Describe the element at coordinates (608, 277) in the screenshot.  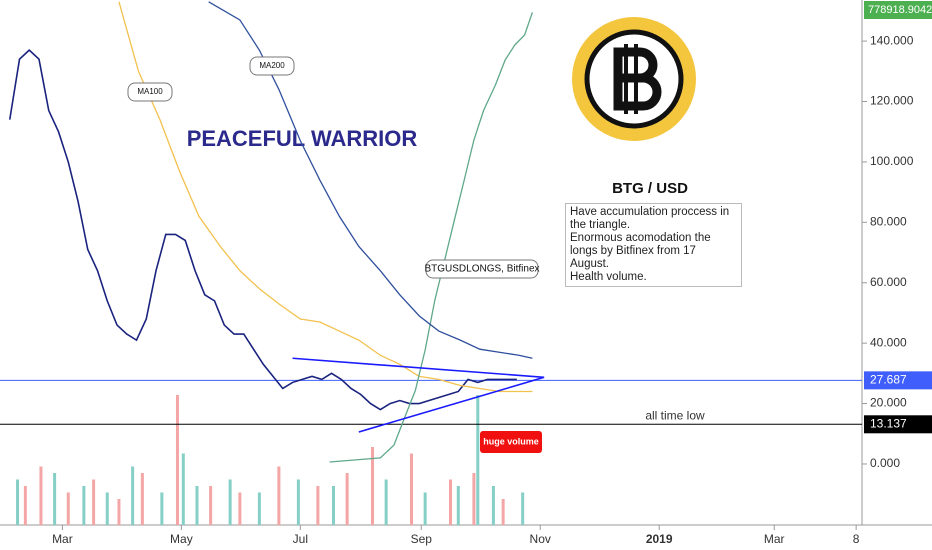
I see `note-line: Health volume.` at that location.